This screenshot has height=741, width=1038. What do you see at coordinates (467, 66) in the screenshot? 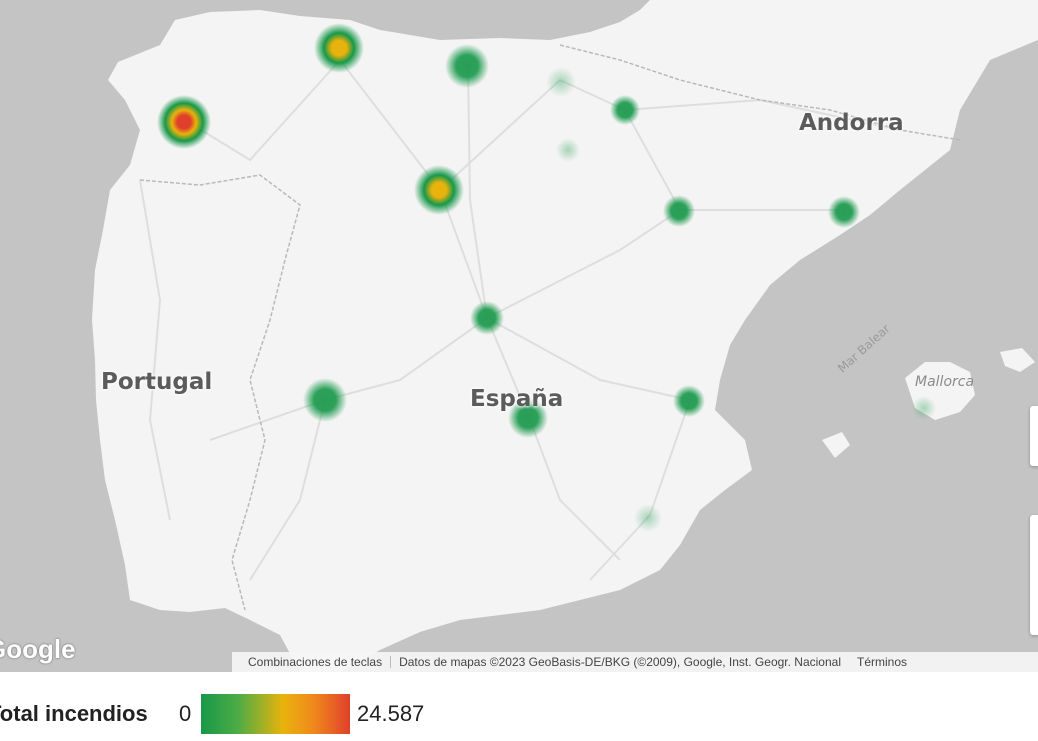
I see `hotspot-cantabria` at bounding box center [467, 66].